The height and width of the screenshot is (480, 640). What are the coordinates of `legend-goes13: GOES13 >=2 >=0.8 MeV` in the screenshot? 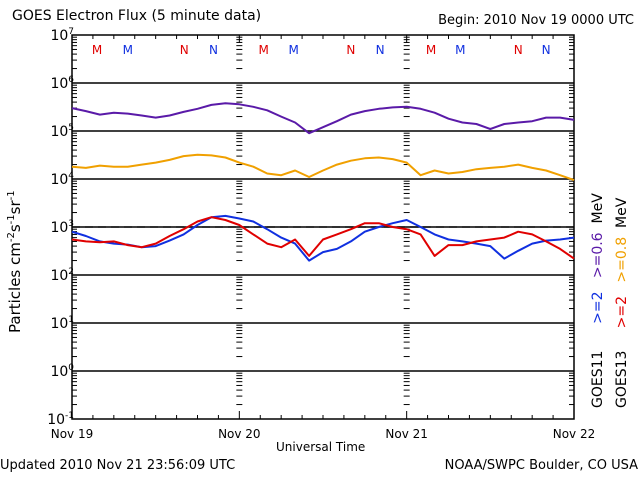 It's located at (622, 303).